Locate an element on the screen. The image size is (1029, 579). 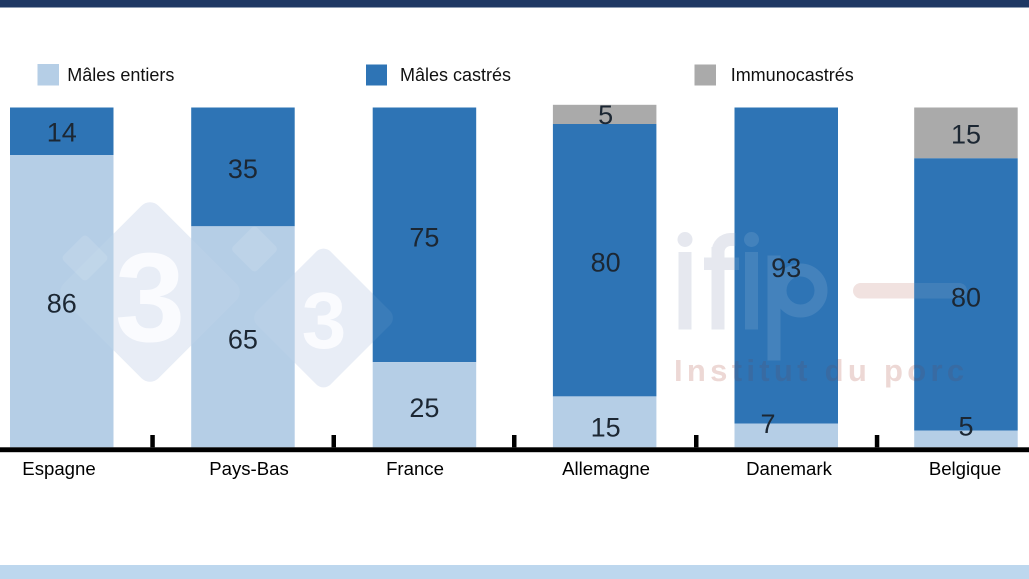
svg-text: Pays-Bas is located at coordinates (249, 468).